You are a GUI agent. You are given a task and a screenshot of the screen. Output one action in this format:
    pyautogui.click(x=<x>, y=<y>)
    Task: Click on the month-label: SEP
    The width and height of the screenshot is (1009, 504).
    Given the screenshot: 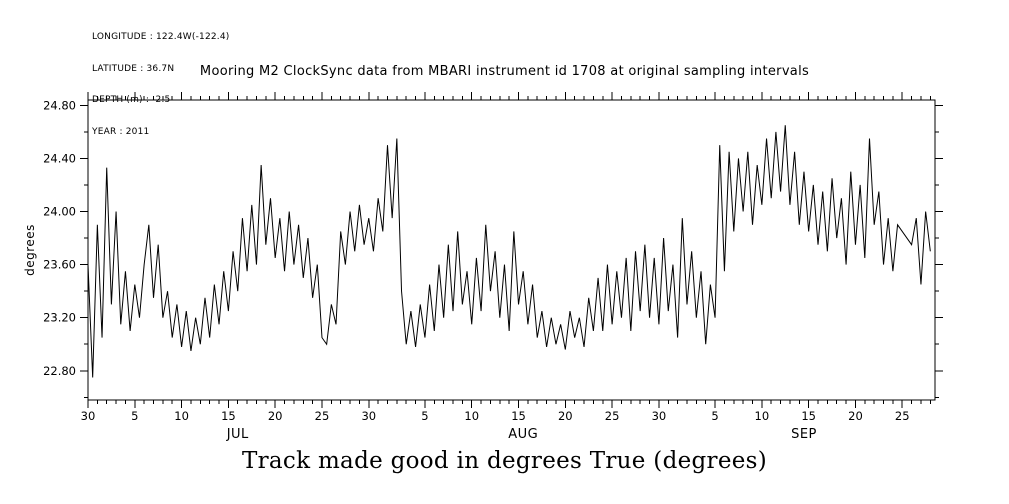 What is the action you would take?
    pyautogui.click(x=804, y=434)
    